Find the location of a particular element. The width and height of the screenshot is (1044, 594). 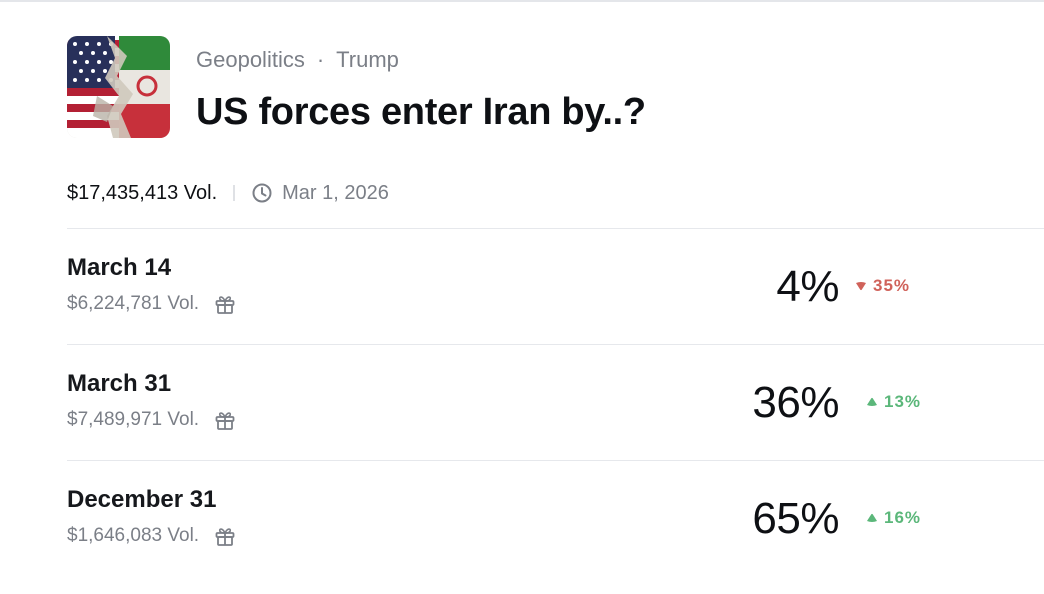

clock-icon is located at coordinates (262, 193).